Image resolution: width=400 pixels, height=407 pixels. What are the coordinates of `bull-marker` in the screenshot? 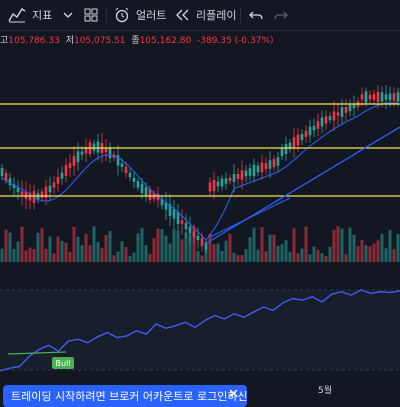 It's located at (63, 363).